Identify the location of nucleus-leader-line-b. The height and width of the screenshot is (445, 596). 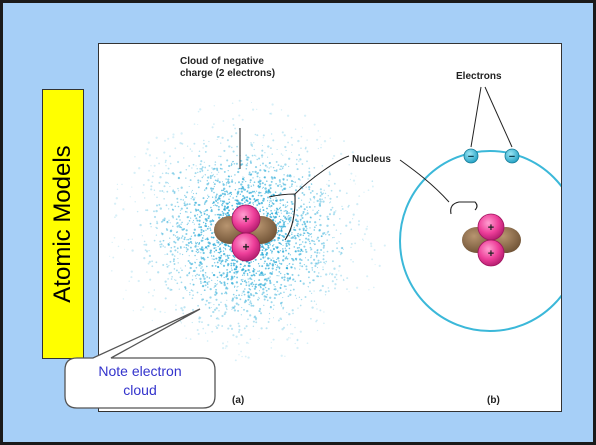
(424, 181).